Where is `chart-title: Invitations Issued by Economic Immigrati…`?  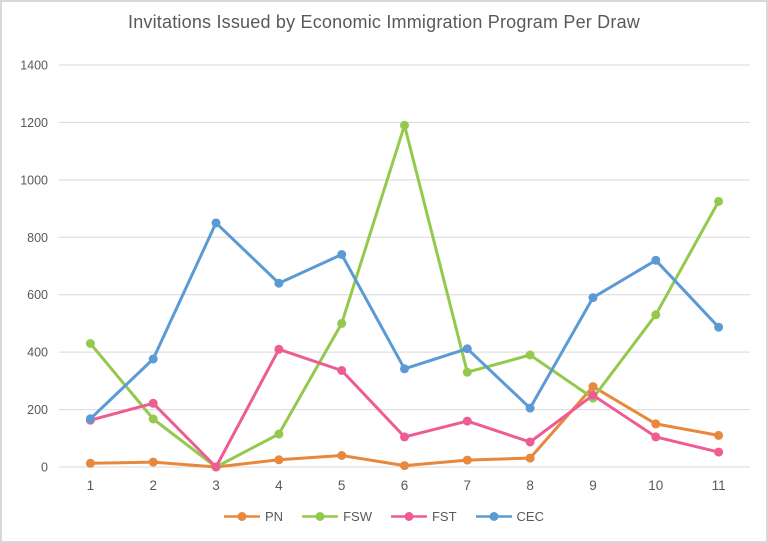
chart-title: Invitations Issued by Economic Immigrati… is located at coordinates (384, 22).